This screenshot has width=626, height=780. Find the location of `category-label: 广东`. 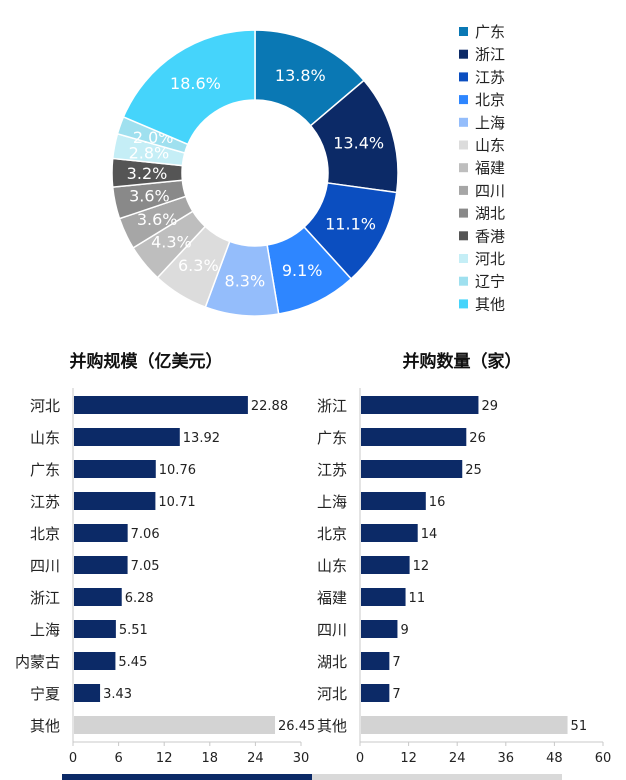

category-label: 广东 is located at coordinates (332, 438).